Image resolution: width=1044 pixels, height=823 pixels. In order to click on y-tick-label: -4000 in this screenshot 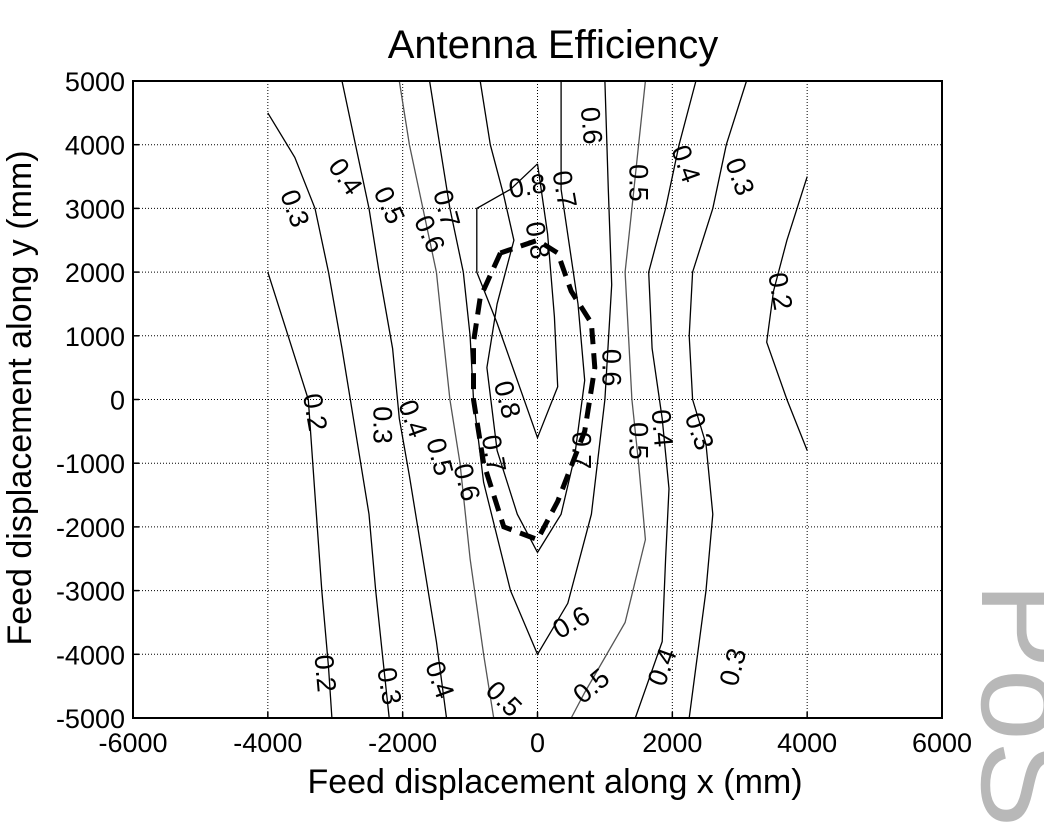, I will do `click(90, 655)`.